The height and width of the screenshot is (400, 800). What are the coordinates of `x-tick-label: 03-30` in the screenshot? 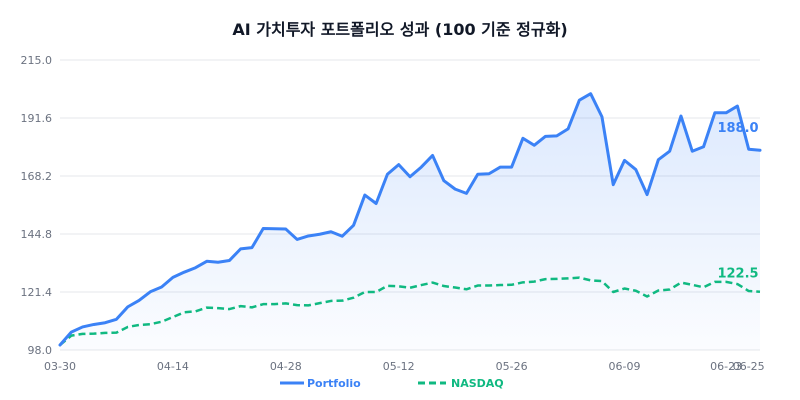 It's located at (60, 366).